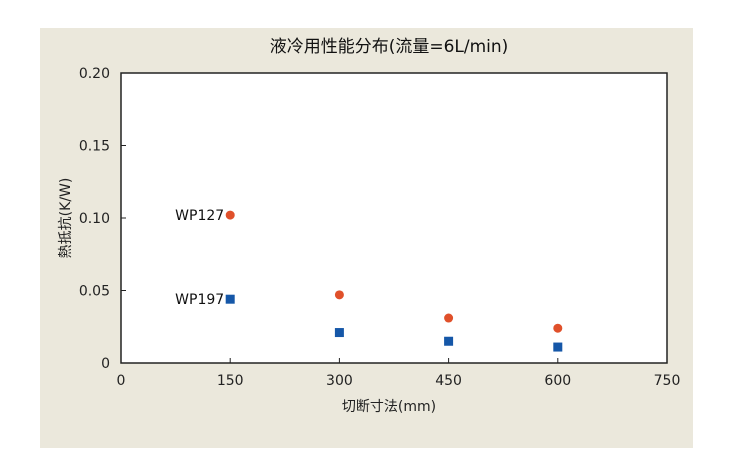 The image size is (735, 474). Describe the element at coordinates (389, 47) in the screenshot. I see `chart-title: 液冷用性能分布(流量=6L/min)` at that location.